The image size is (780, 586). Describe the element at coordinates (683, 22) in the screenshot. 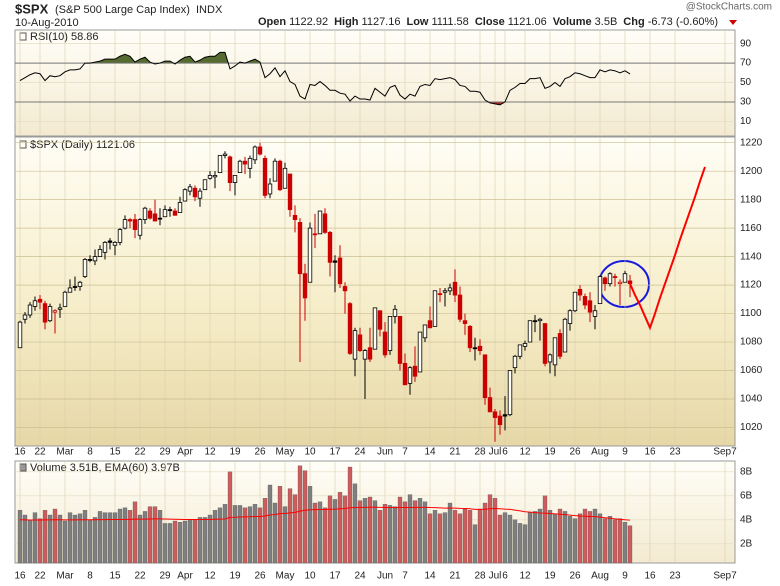

I see `field-value: -6.73 (-0.60%)` at that location.